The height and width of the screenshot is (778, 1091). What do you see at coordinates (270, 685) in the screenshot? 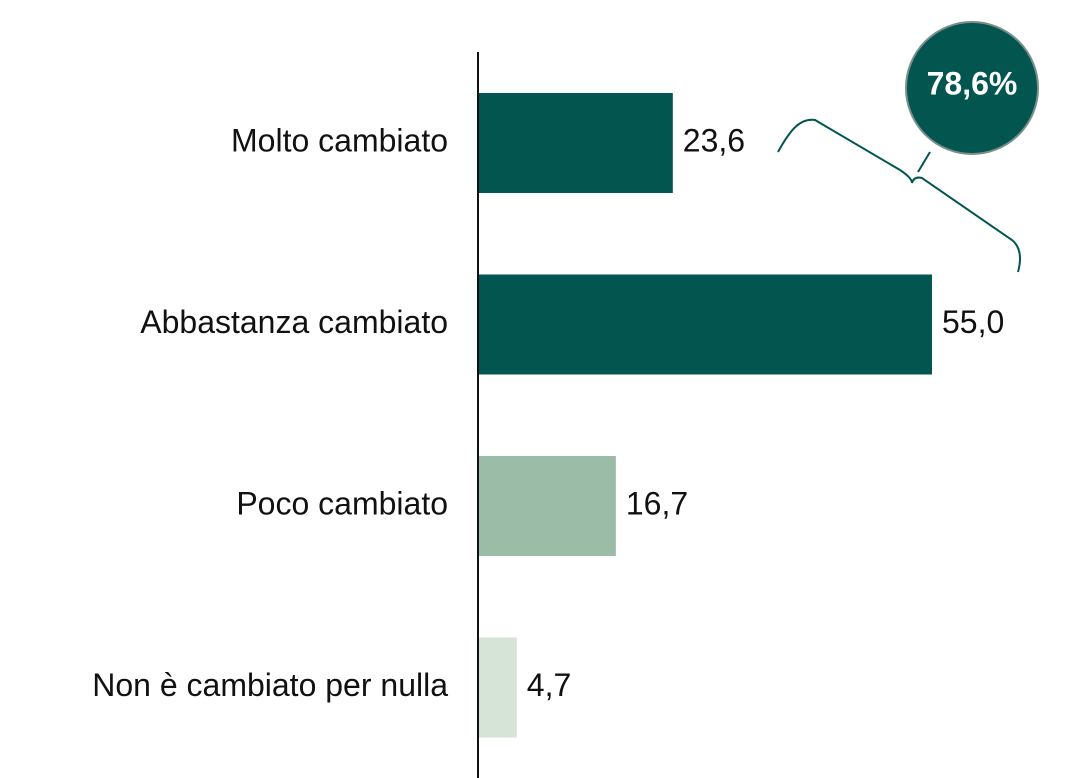
I see `category-label: Non è cambiato per nulla` at bounding box center [270, 685].